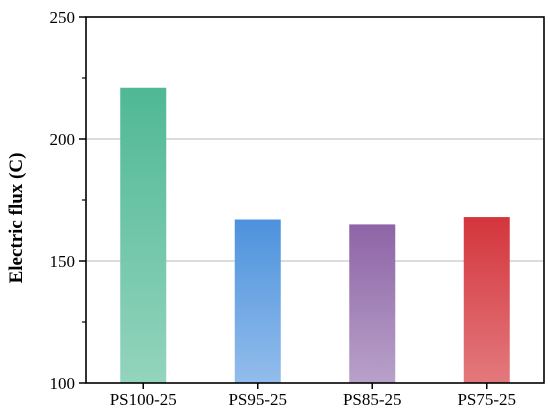 The width and height of the screenshot is (550, 418). I want to click on x-tick-label: PS95-25, so click(257, 399).